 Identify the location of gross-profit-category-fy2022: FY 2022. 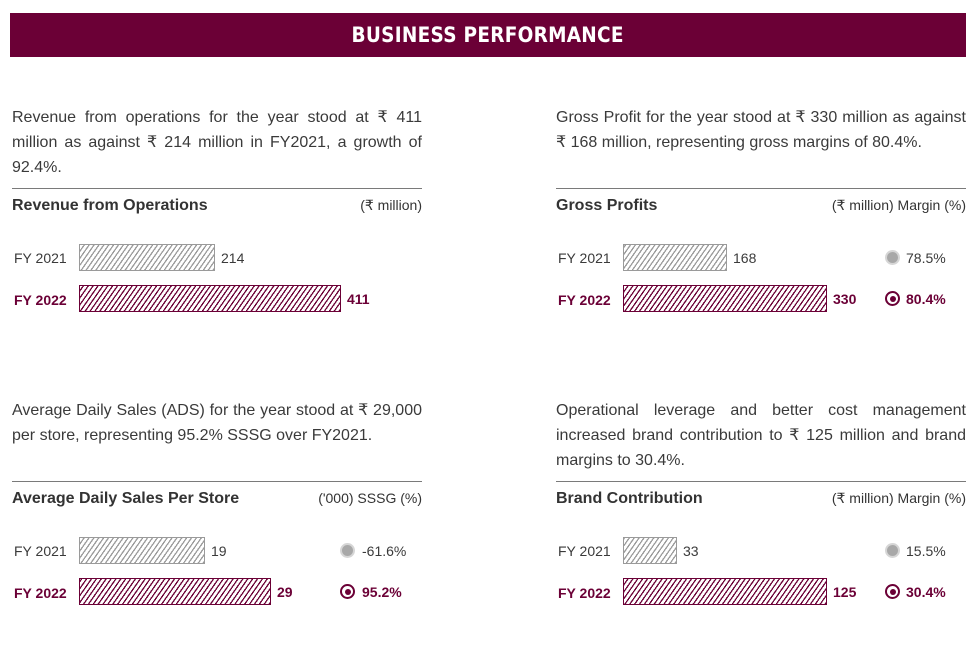
(584, 300).